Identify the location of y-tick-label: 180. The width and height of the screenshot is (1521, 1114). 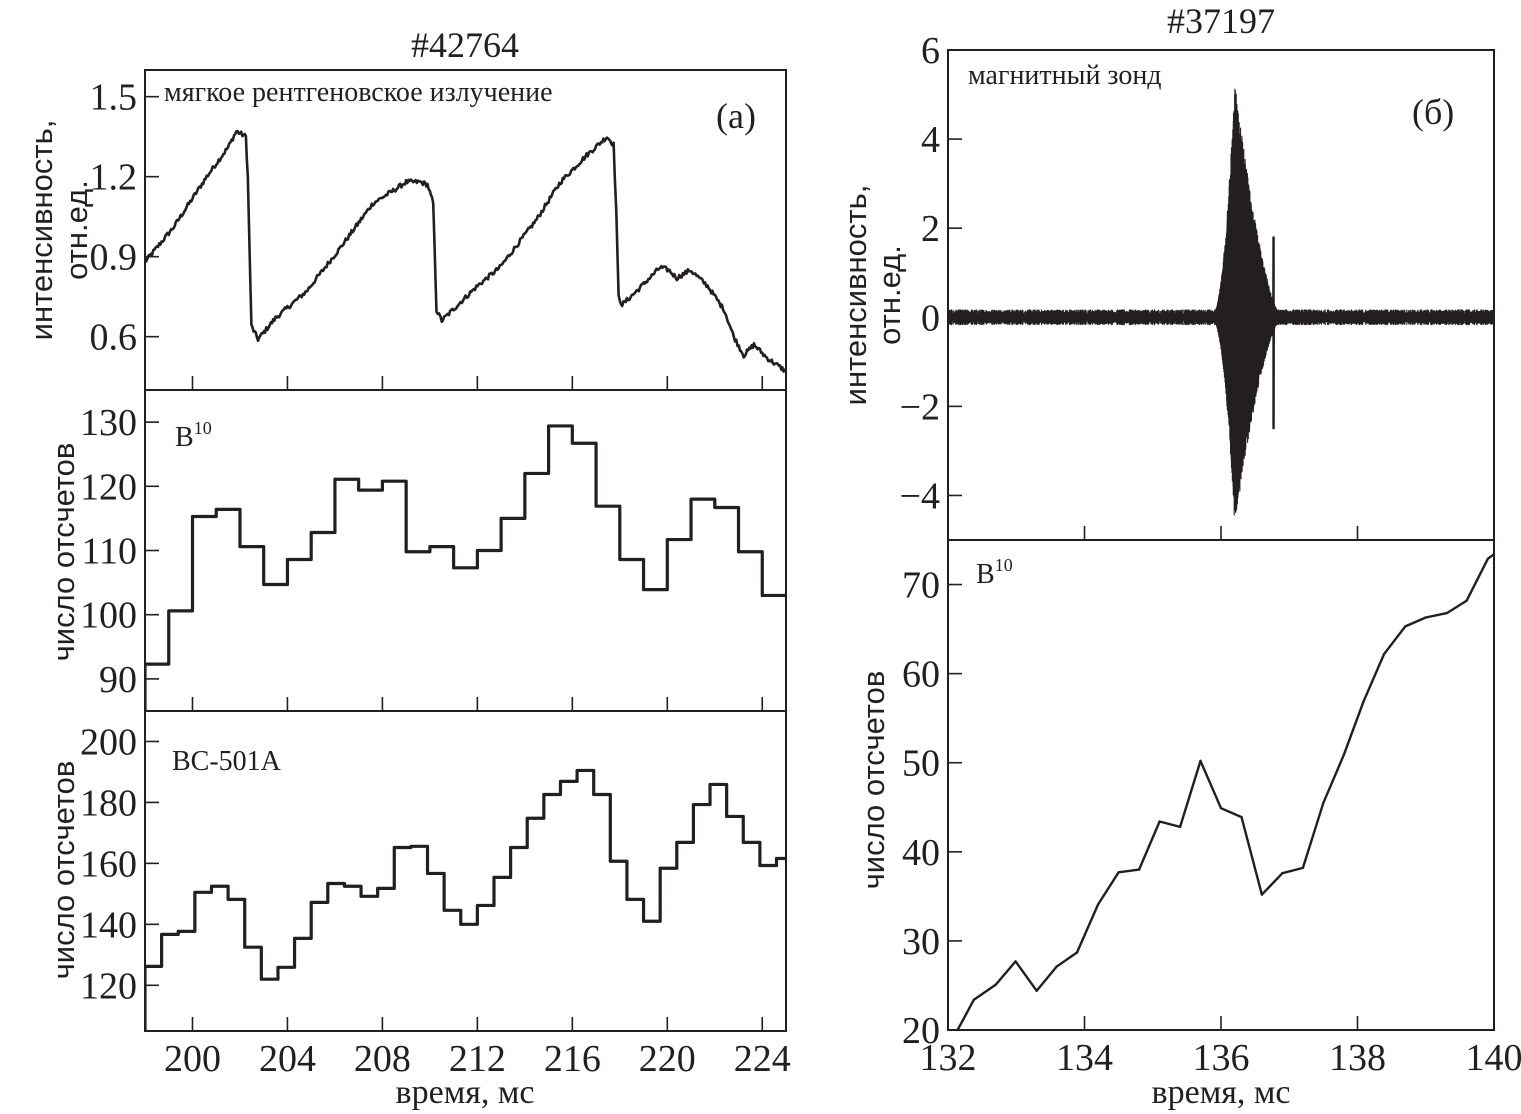
(108, 803).